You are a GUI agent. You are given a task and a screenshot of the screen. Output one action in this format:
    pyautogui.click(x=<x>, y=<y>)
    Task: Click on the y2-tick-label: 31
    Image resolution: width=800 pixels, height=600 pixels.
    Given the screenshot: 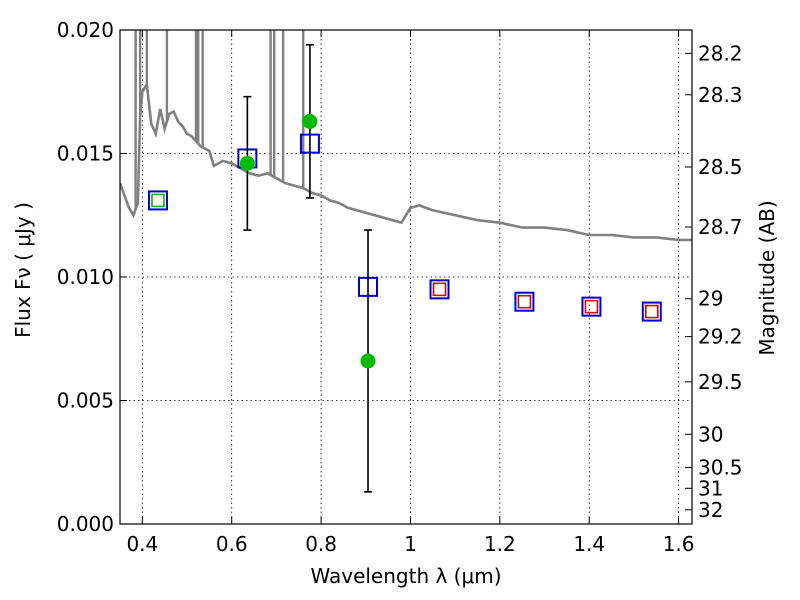 What is the action you would take?
    pyautogui.click(x=710, y=488)
    